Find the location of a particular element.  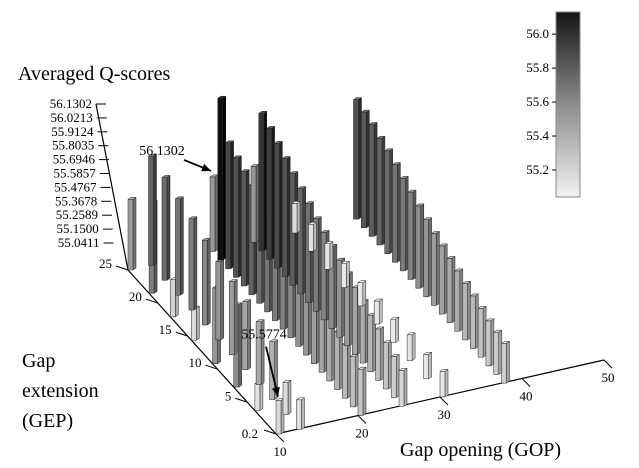

colorbar-tick-label: 56.0 is located at coordinates (537, 33).